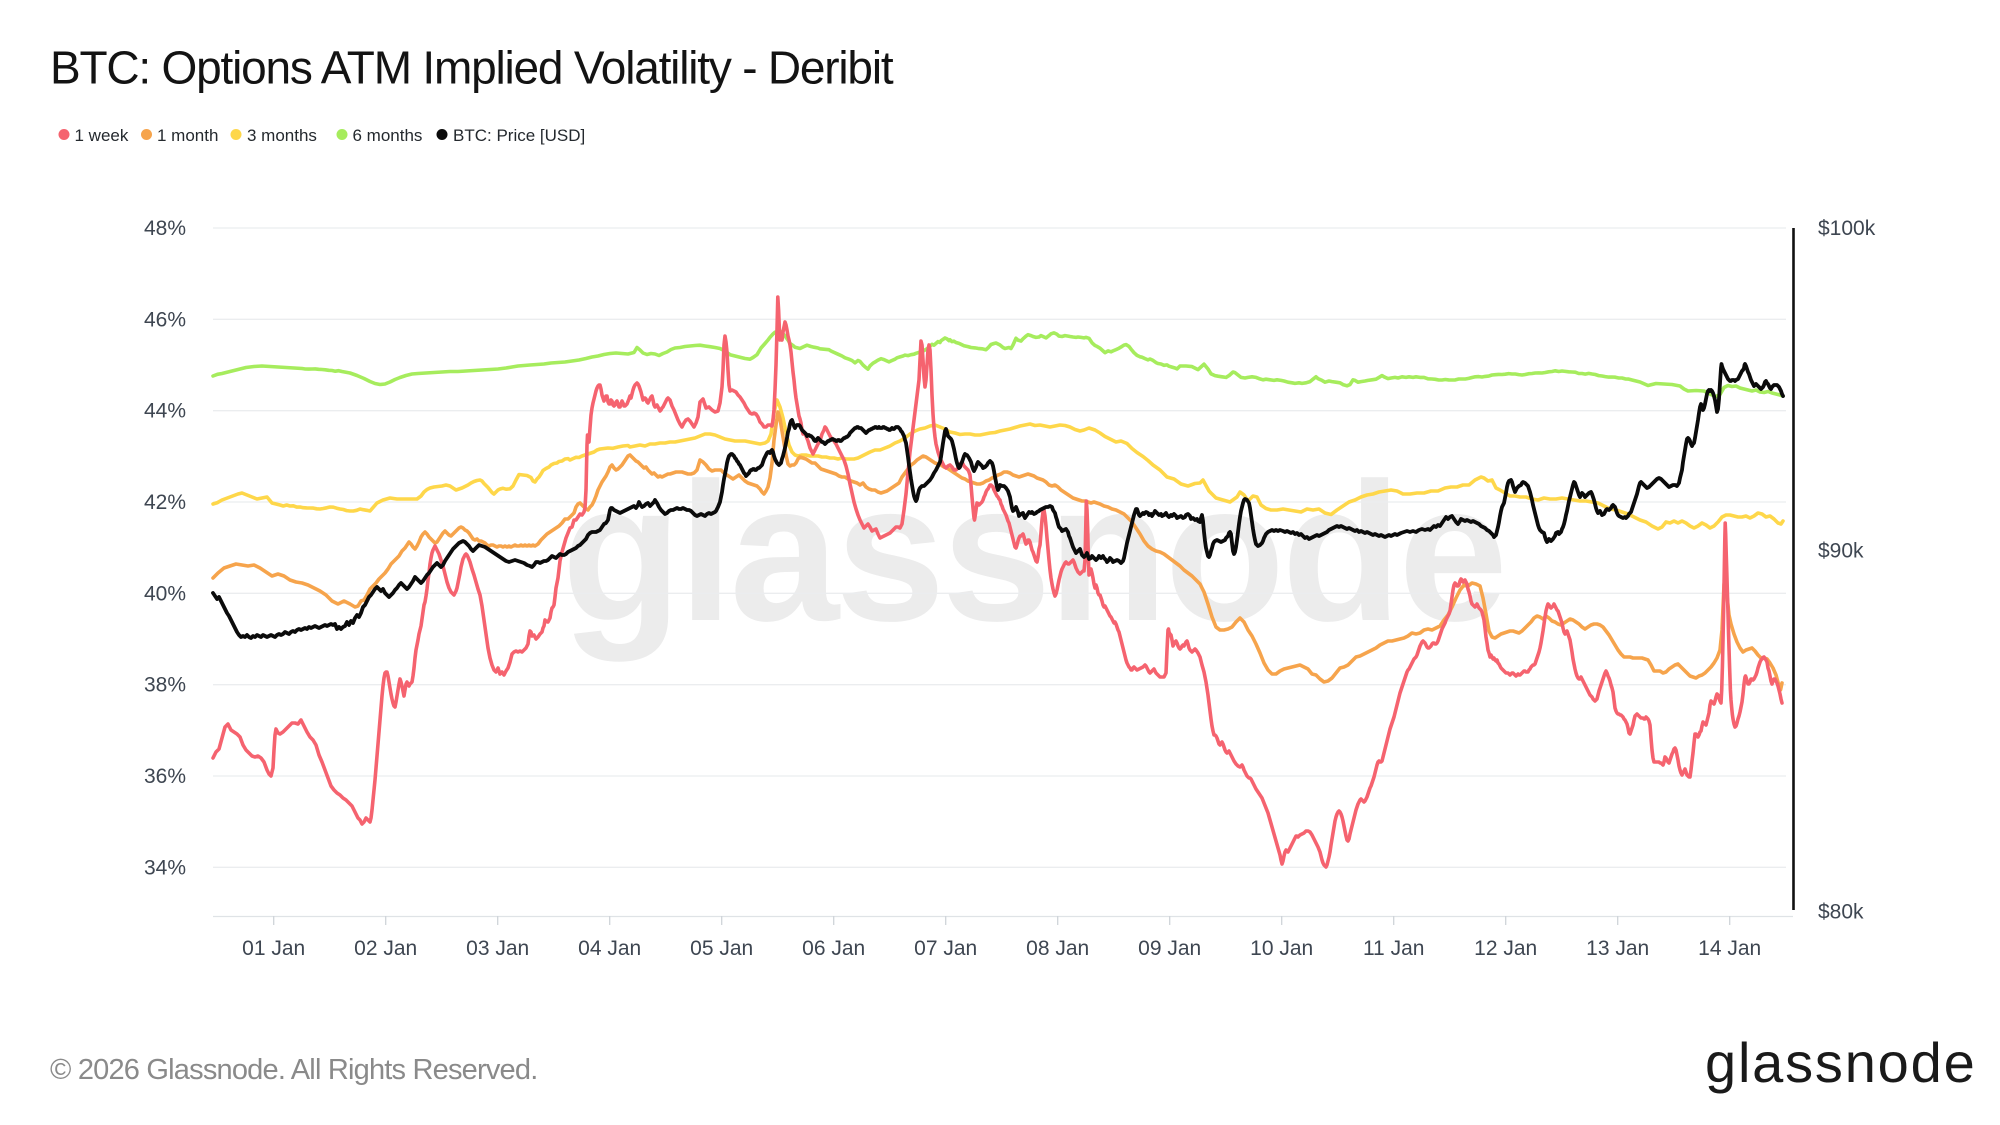 The width and height of the screenshot is (2000, 1125). Describe the element at coordinates (293, 1070) in the screenshot. I see `svg-text:© 2026 Glassnode. All Rights R: © 2026 Glassnode. All Rights Reserved.` at that location.